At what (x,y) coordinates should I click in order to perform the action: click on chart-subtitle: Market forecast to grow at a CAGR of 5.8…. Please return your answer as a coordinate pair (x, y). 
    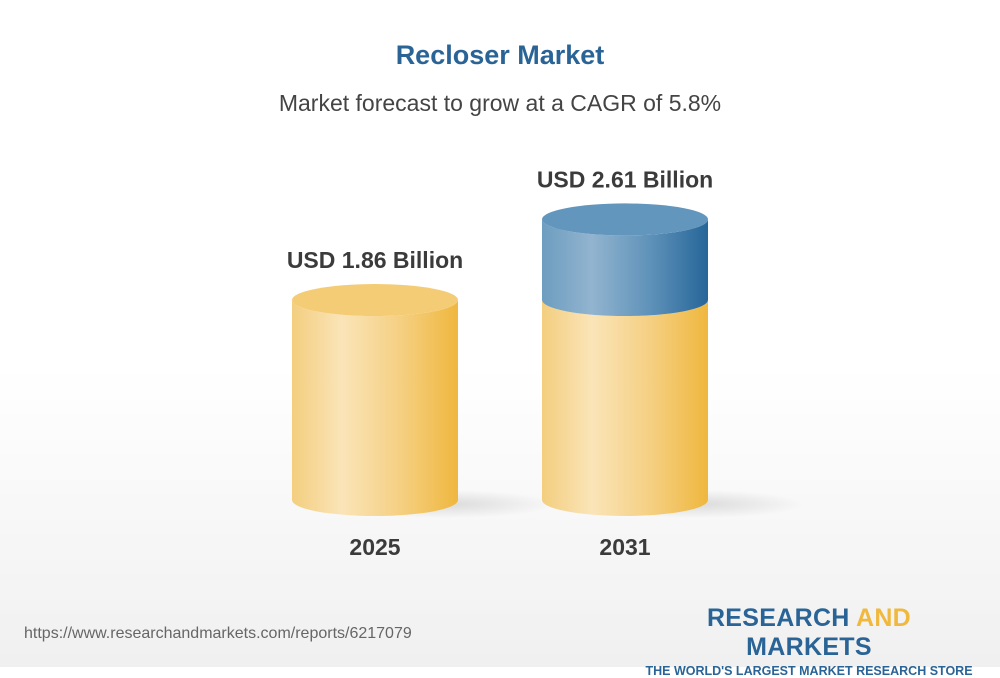
    Looking at the image, I should click on (500, 103).